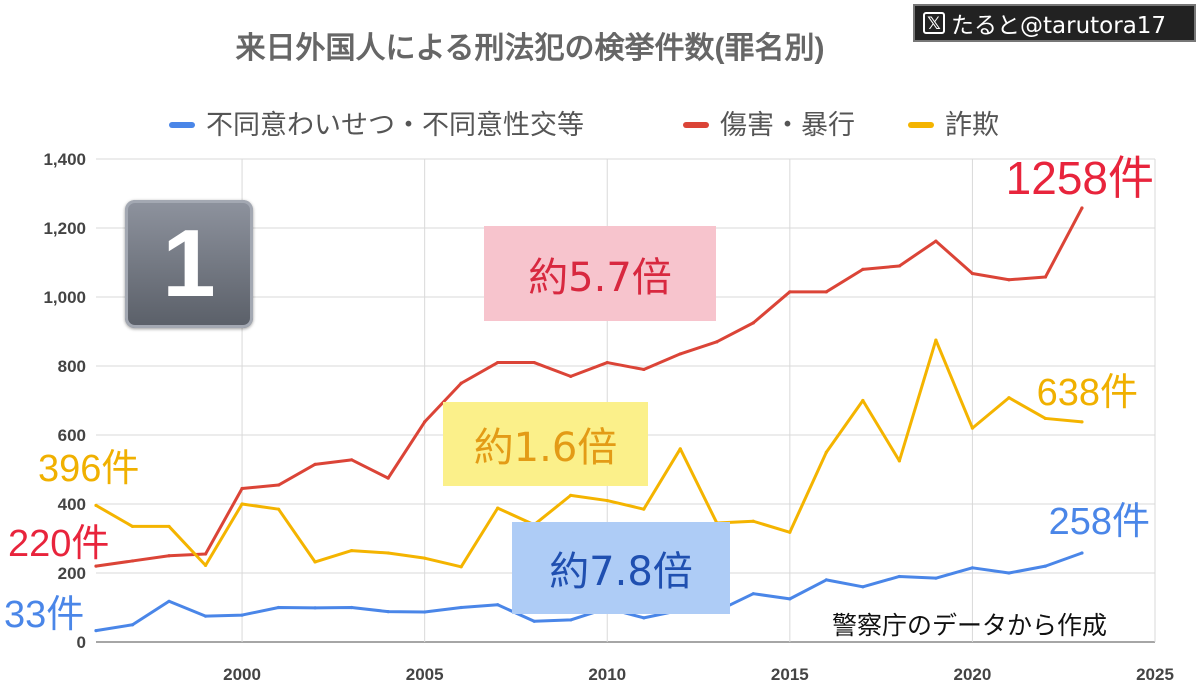 The image size is (1200, 688). I want to click on x-tick-label: 2010, so click(607, 674).